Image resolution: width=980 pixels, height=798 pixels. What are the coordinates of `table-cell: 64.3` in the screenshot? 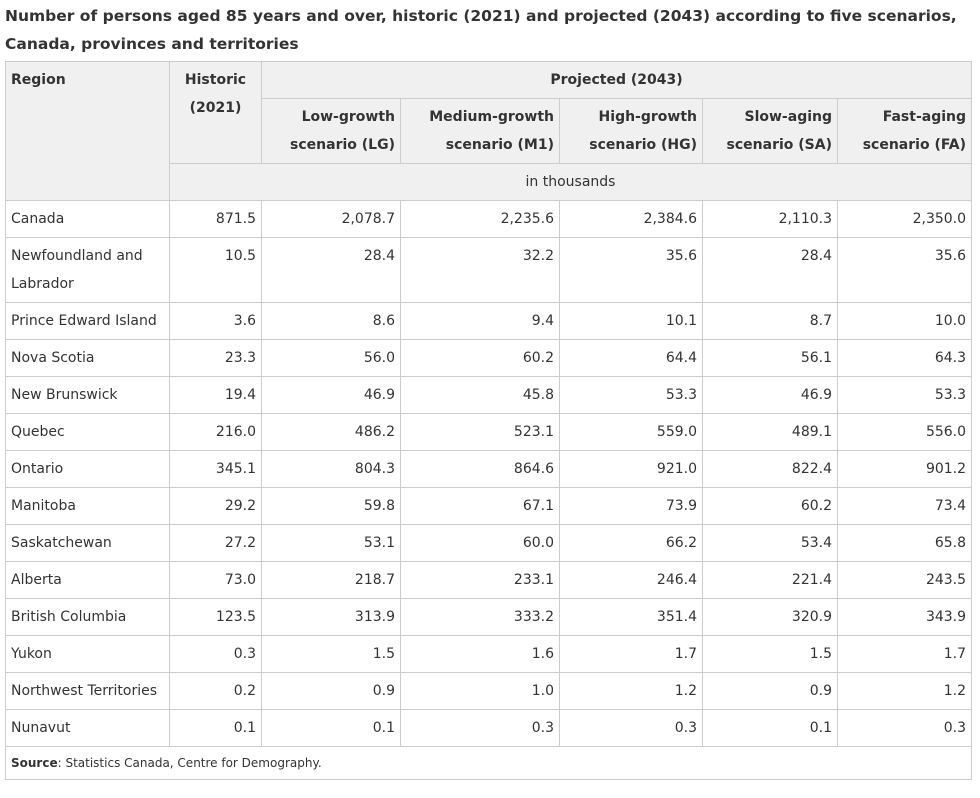 It's located at (904, 358).